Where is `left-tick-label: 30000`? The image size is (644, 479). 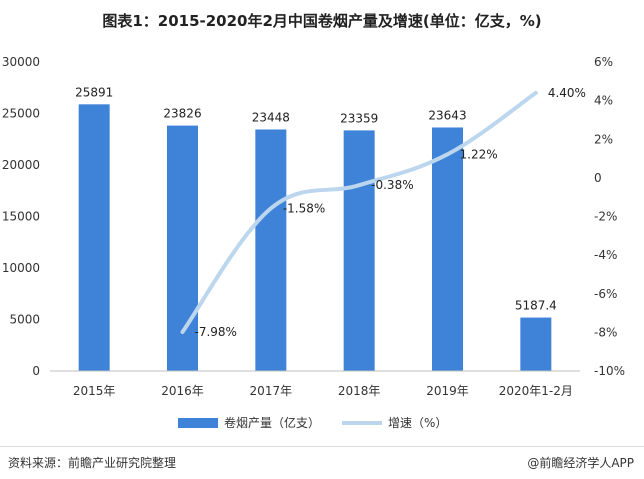 left-tick-label: 30000 is located at coordinates (21, 62).